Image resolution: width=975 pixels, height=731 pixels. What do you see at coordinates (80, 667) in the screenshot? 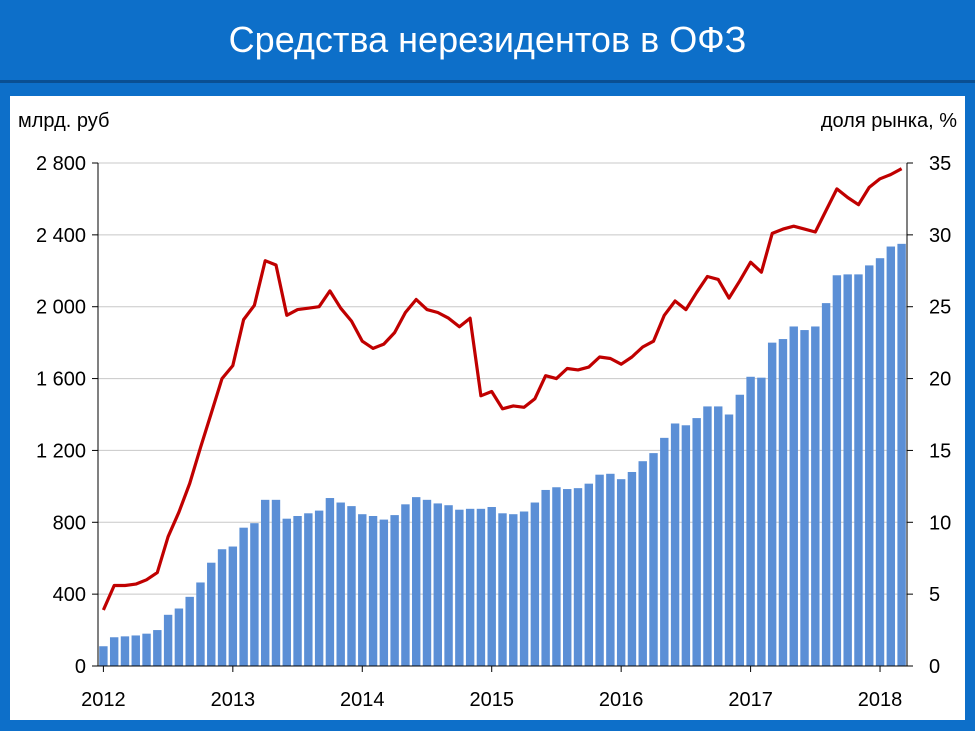
I see `left-tick-label: 0` at bounding box center [80, 667].